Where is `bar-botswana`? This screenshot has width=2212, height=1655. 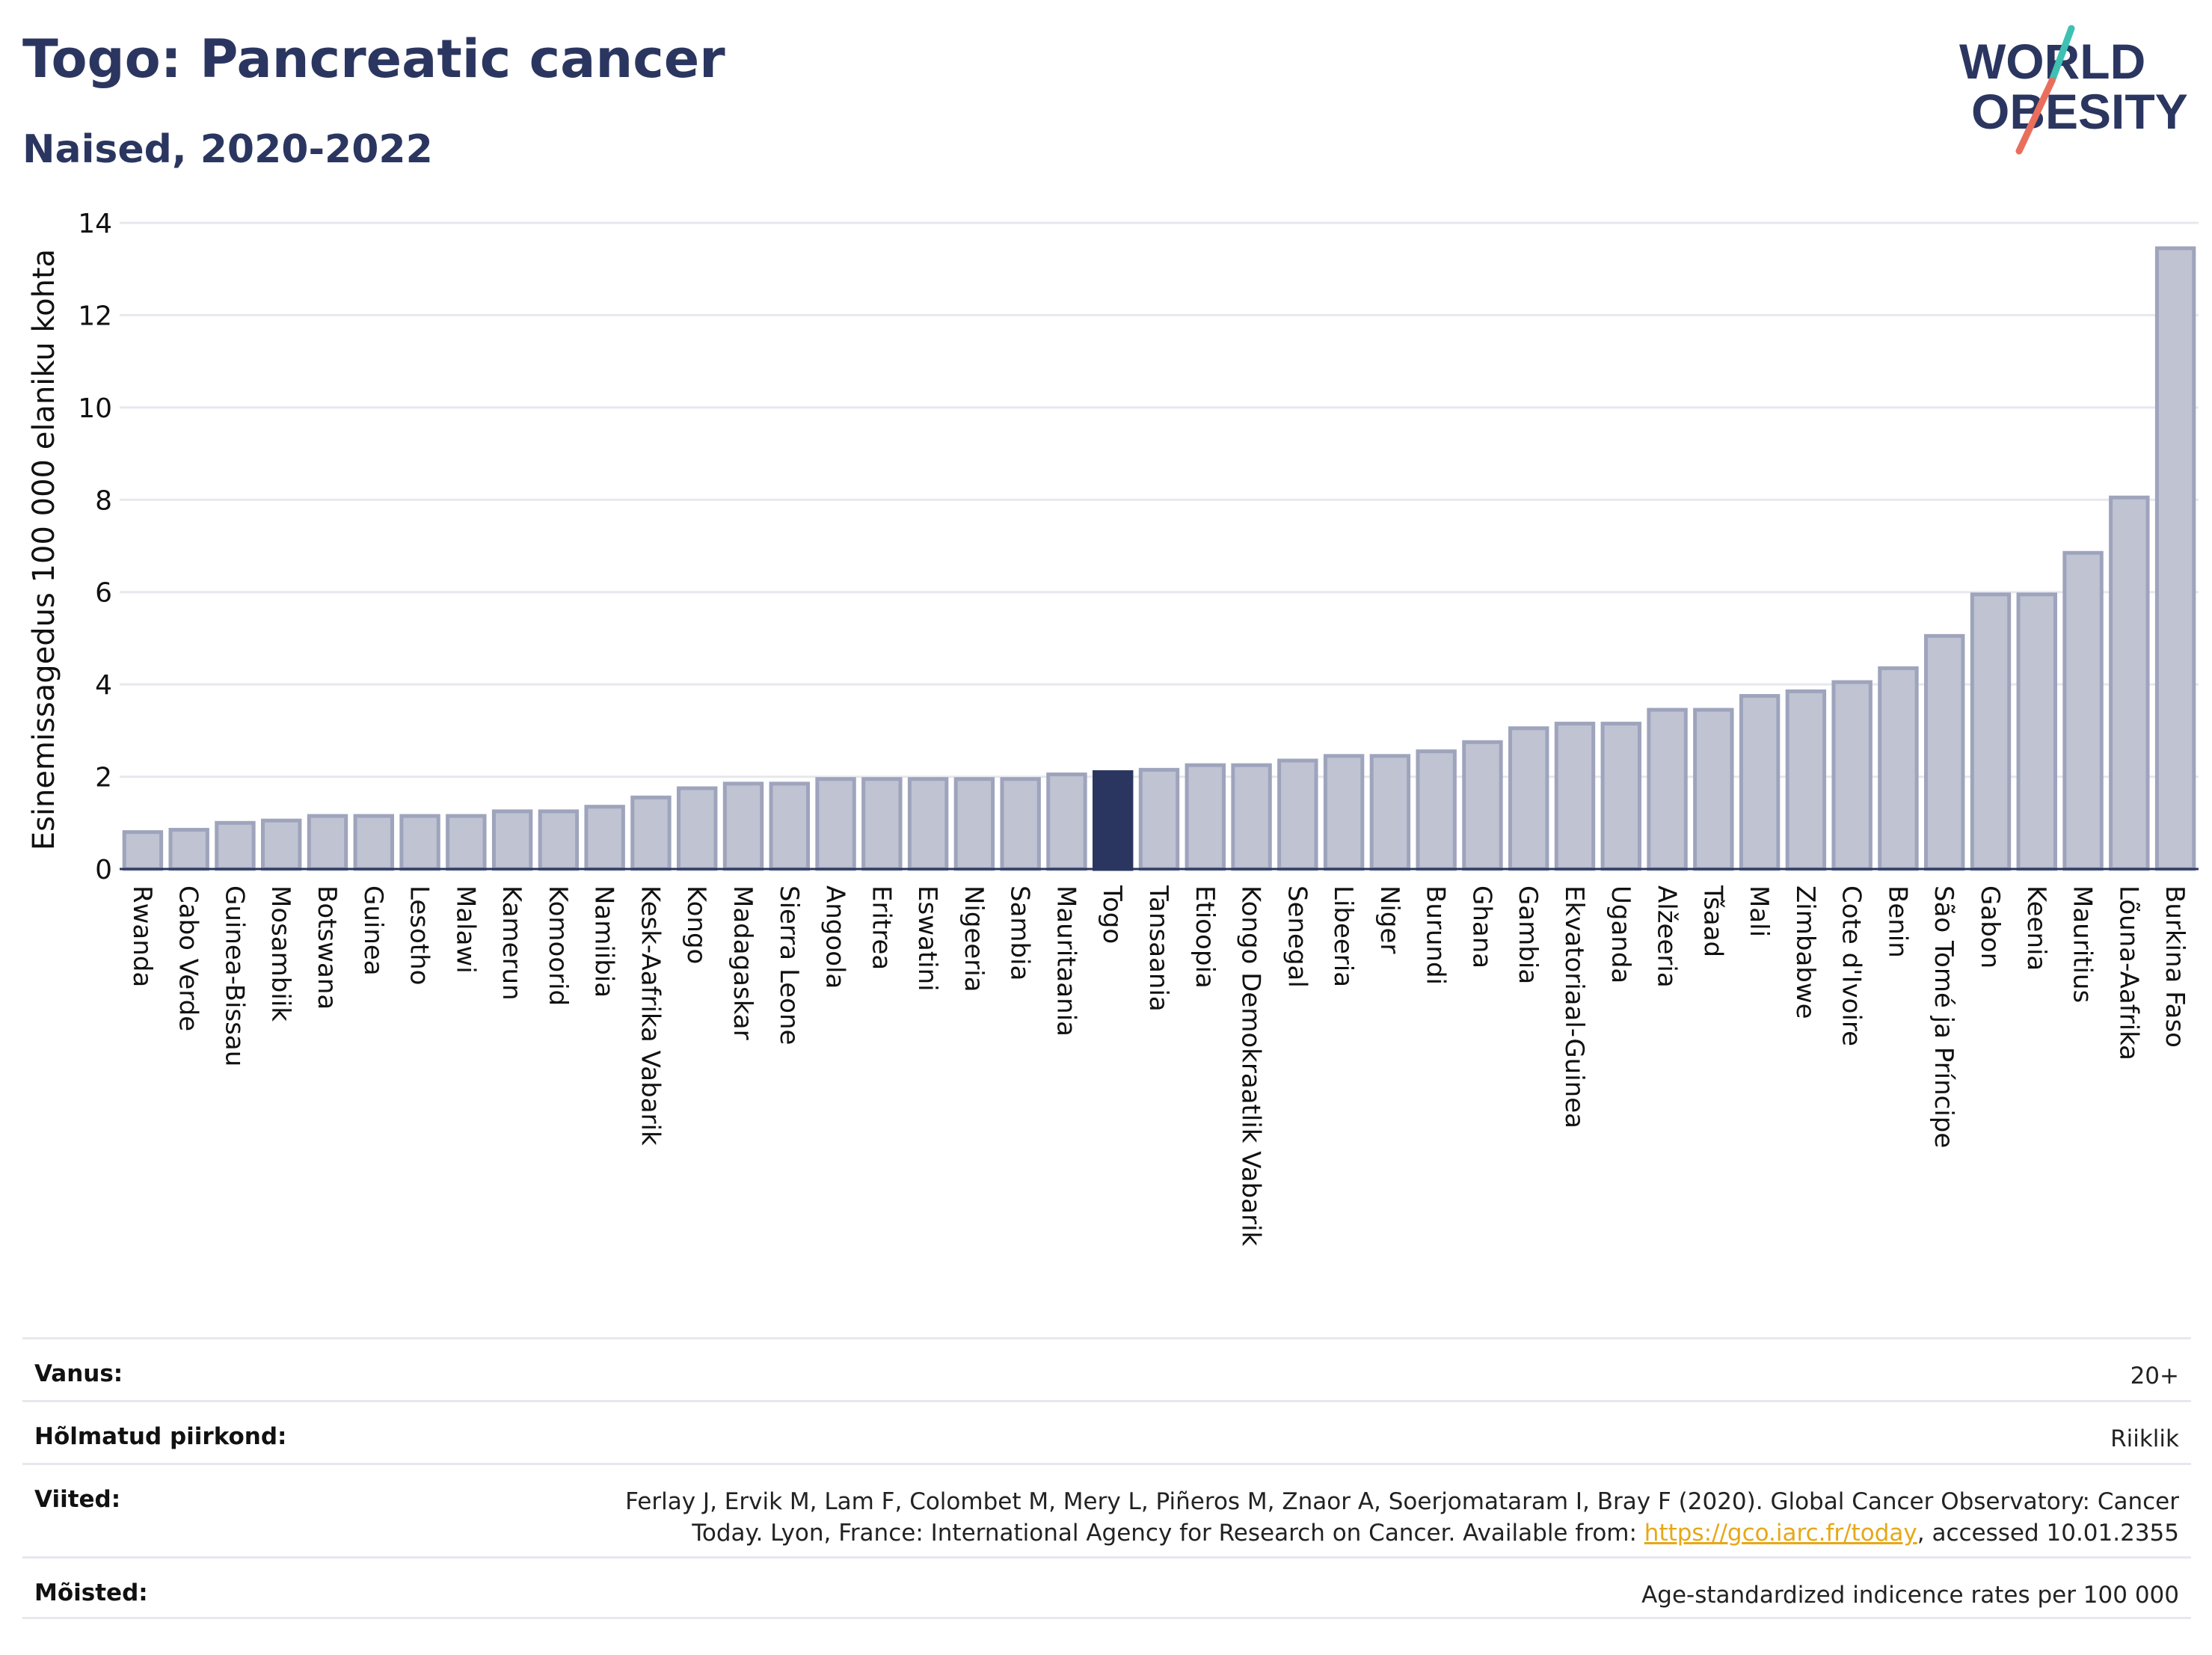 bar-botswana is located at coordinates (327, 842).